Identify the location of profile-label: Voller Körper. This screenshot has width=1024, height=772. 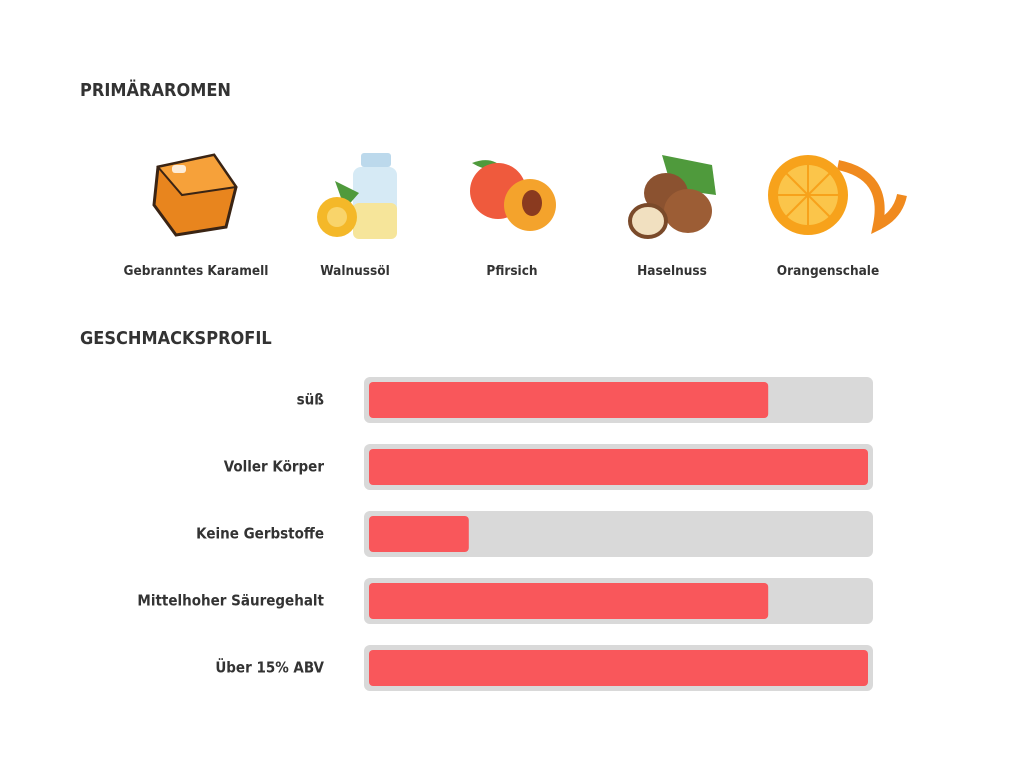
(274, 467).